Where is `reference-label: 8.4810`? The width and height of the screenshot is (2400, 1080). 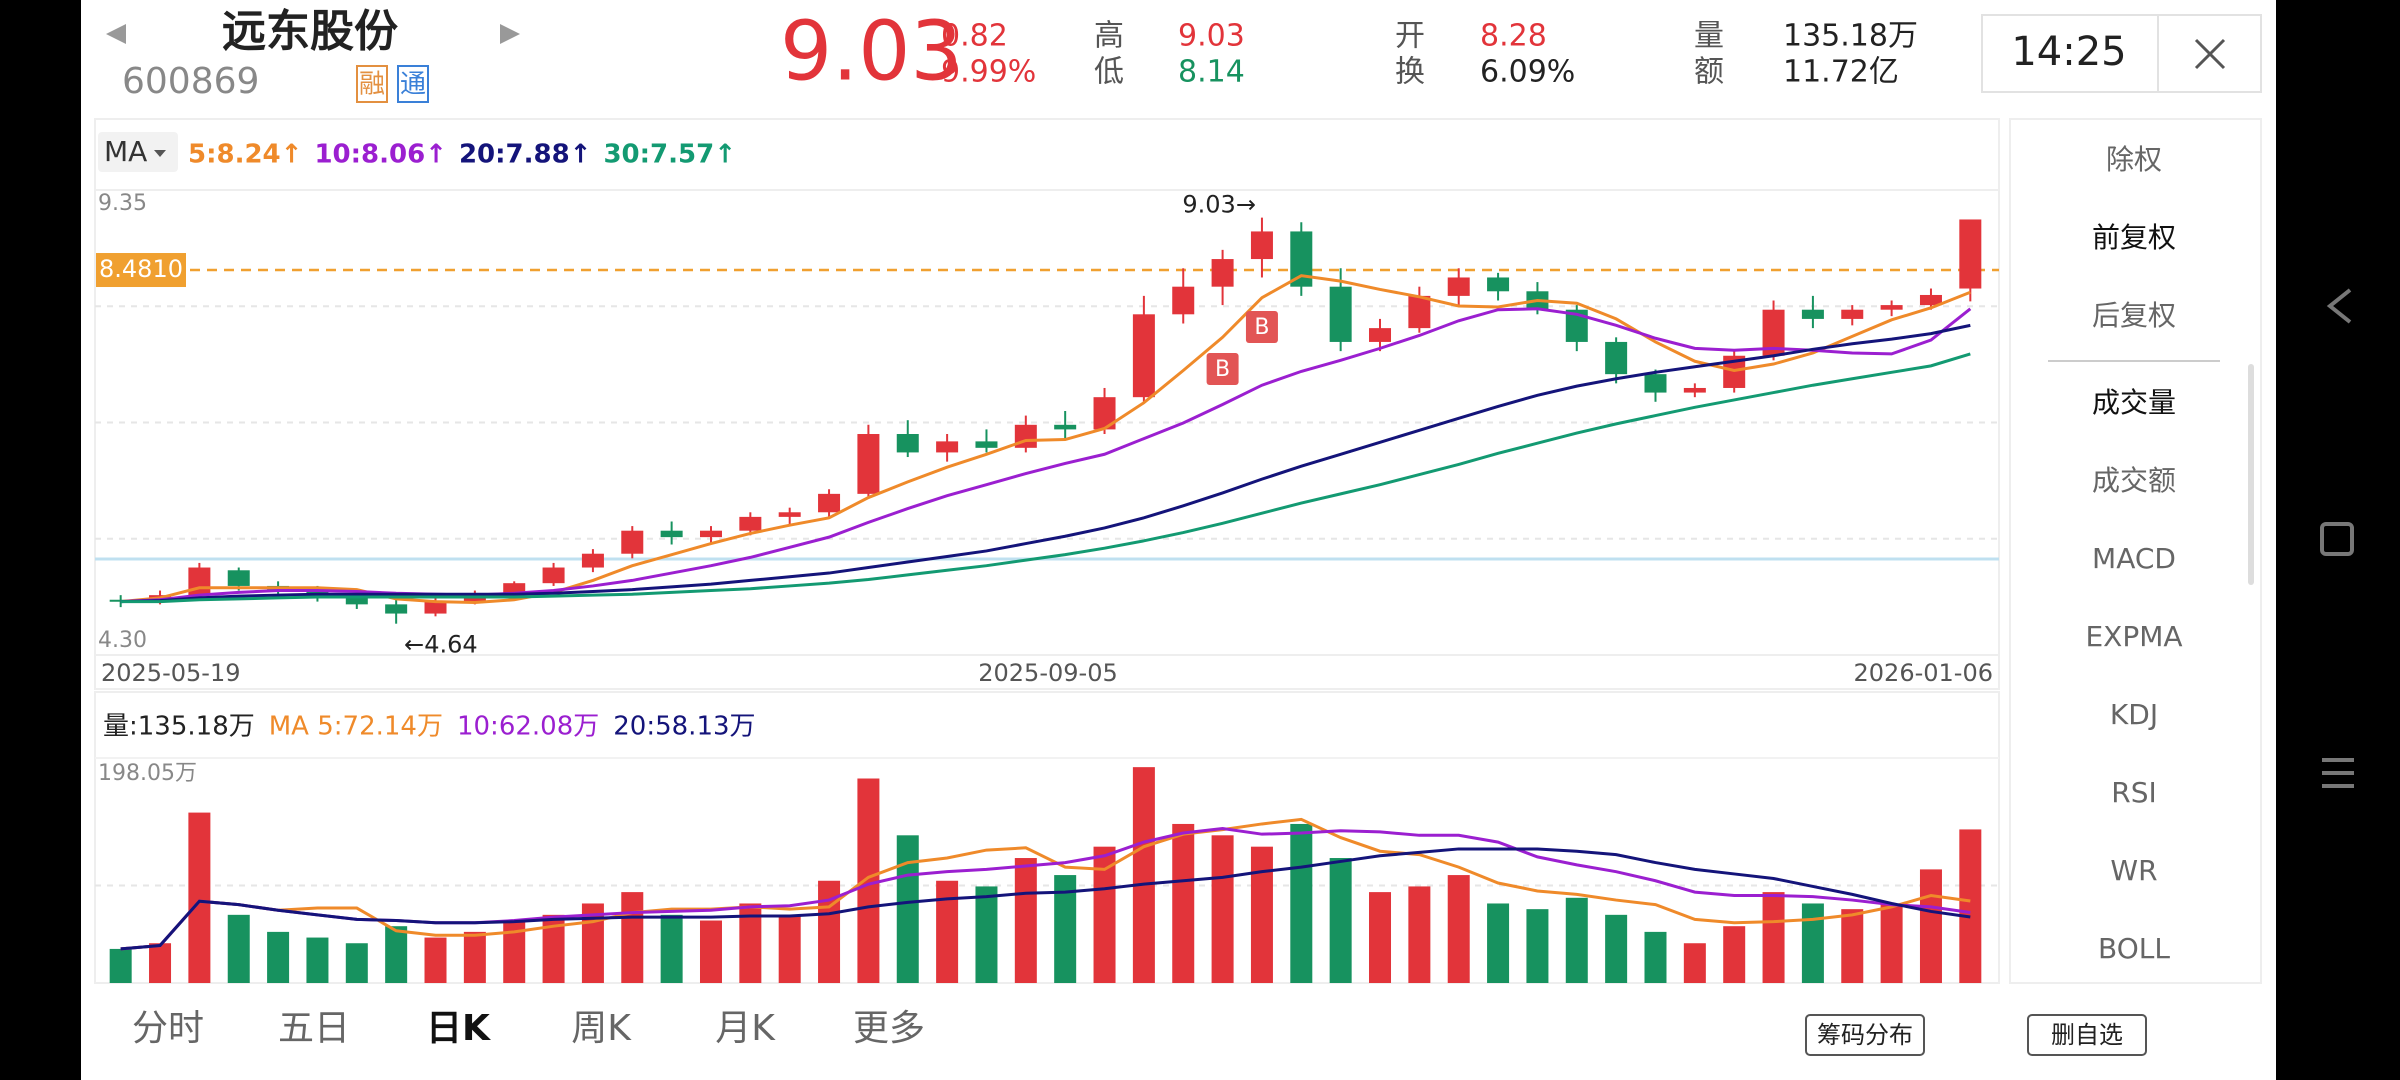 reference-label: 8.4810 is located at coordinates (141, 269).